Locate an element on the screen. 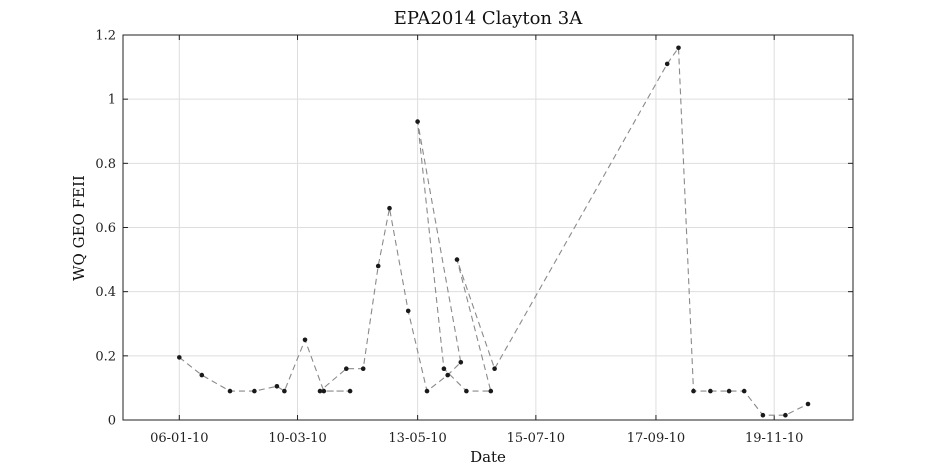 The image size is (945, 472). y-tick-label: 0.2 is located at coordinates (105, 356).